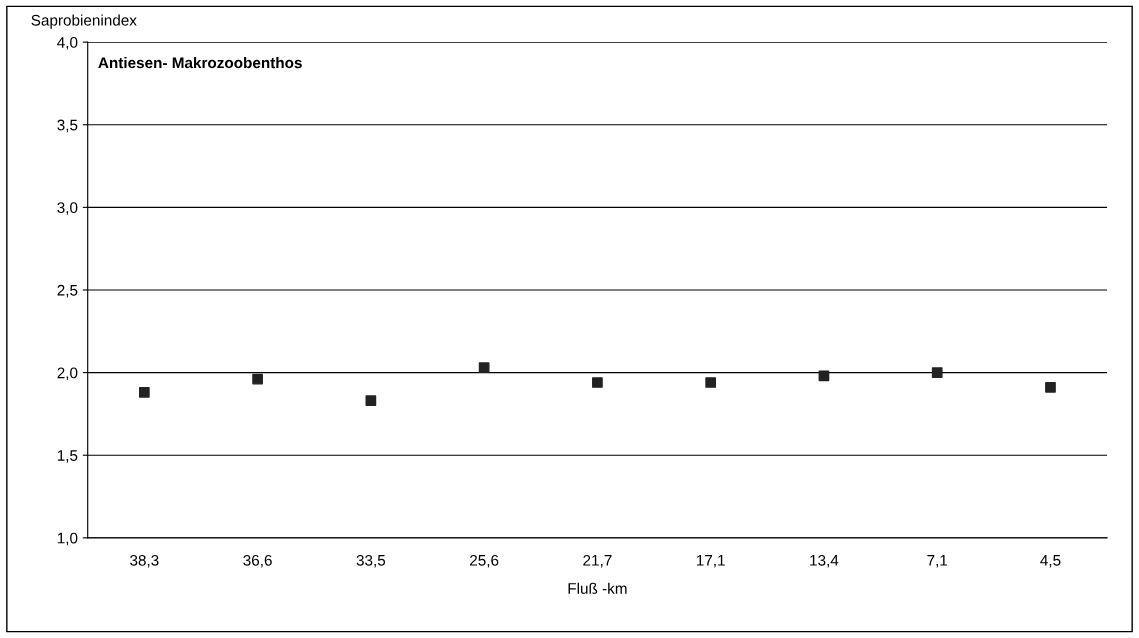 The image size is (1139, 638). Describe the element at coordinates (257, 561) in the screenshot. I see `x-tick-label: 36,6` at that location.